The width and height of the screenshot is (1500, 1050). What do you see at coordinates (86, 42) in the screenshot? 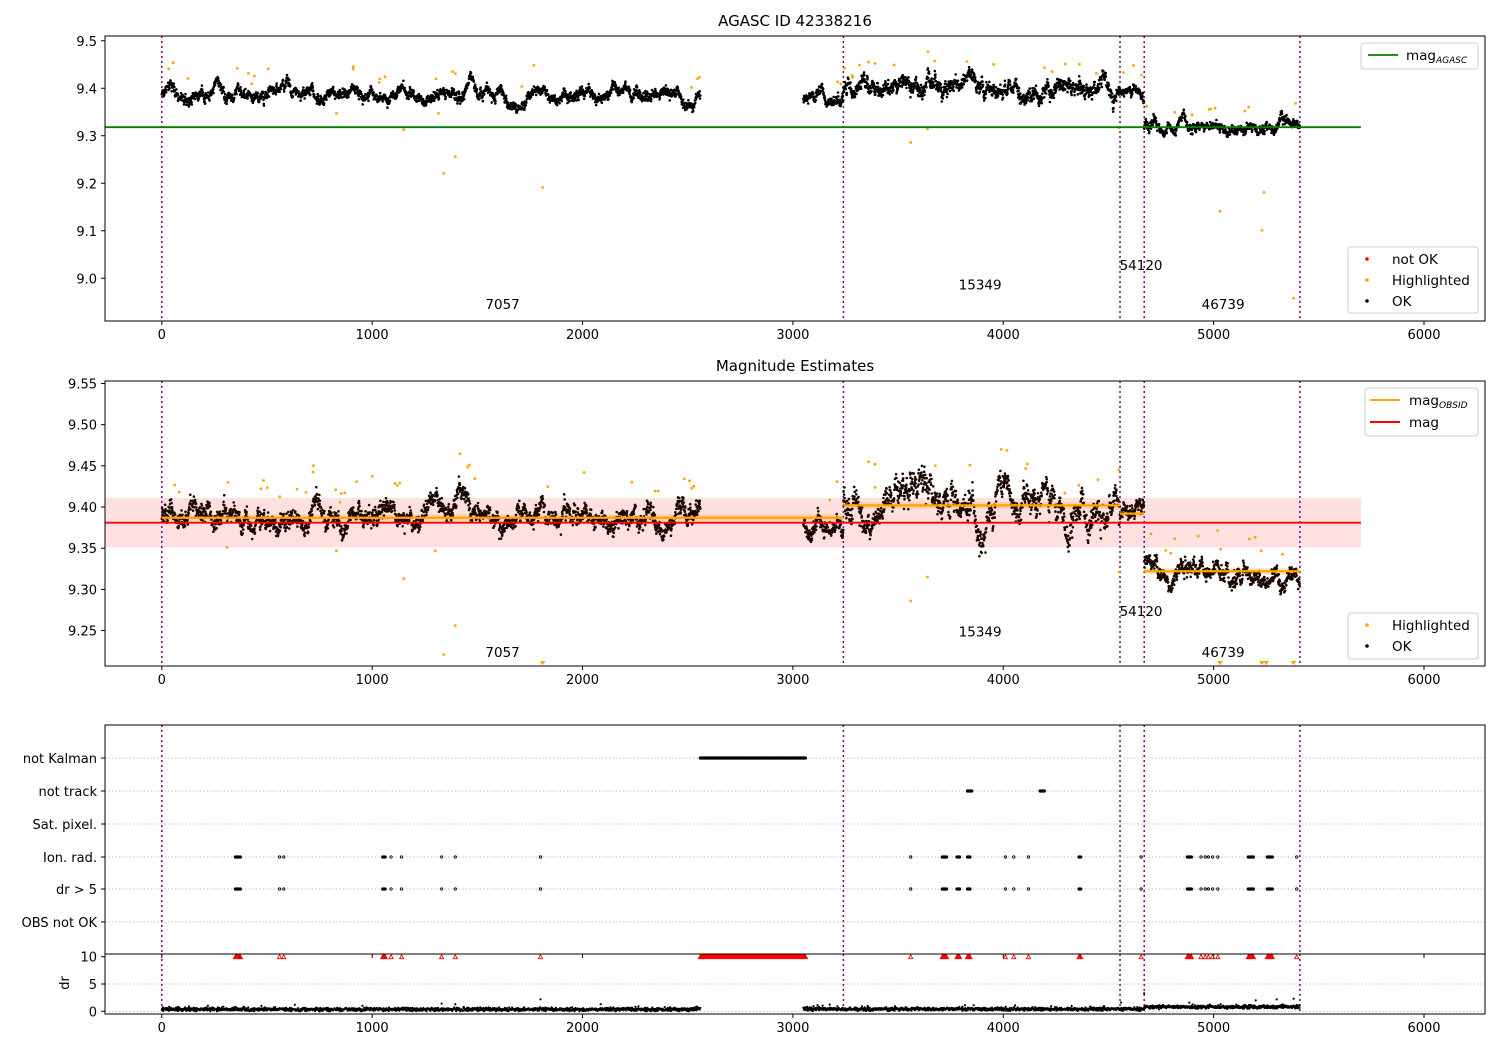
I see `agasc-ytick-label: 9.5` at bounding box center [86, 42].